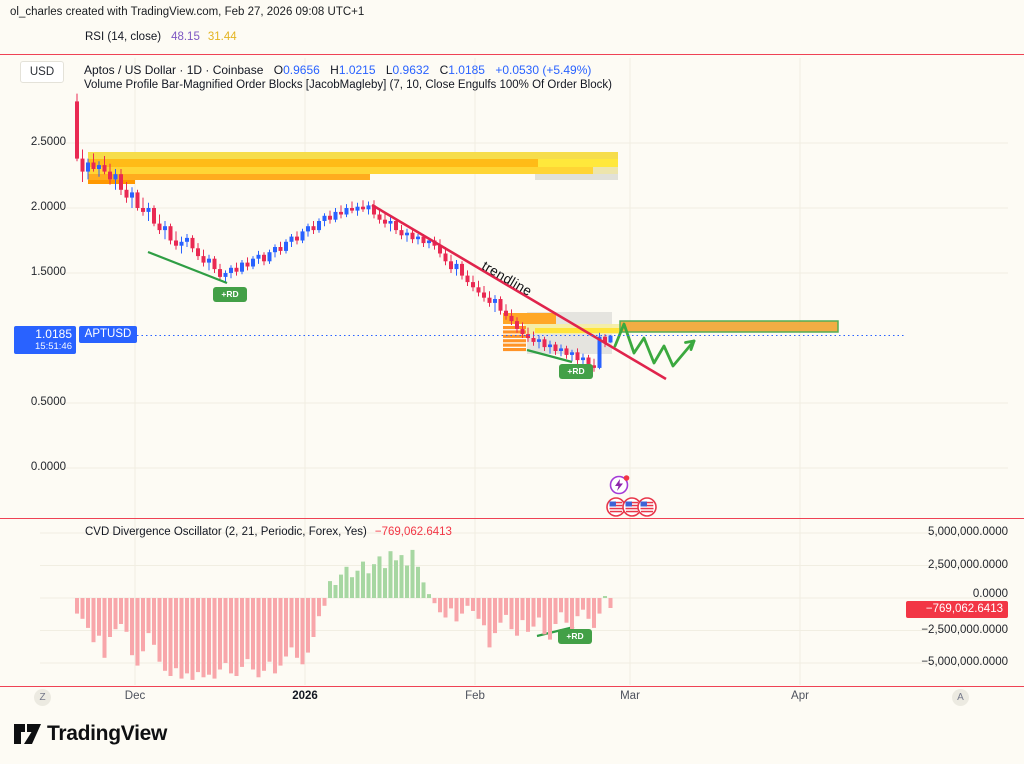 The width and height of the screenshot is (1024, 764). Describe the element at coordinates (630, 696) in the screenshot. I see `time-axis-label-mar: Mar` at that location.